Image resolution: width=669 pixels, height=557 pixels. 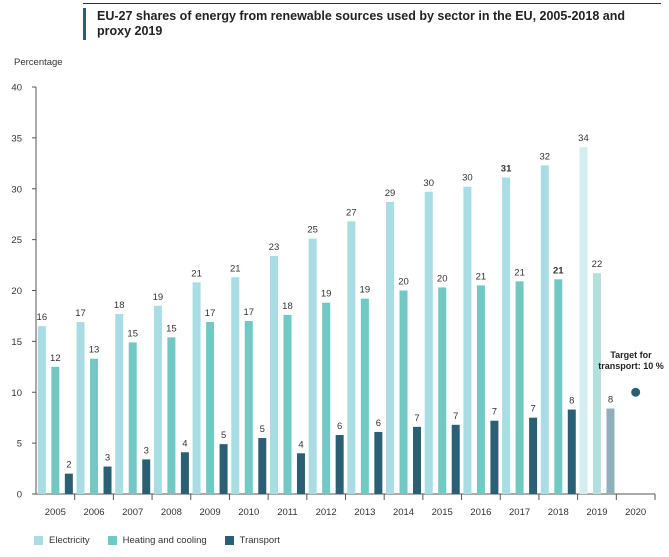 What do you see at coordinates (16, 138) in the screenshot?
I see `y-tick-label: 35` at bounding box center [16, 138].